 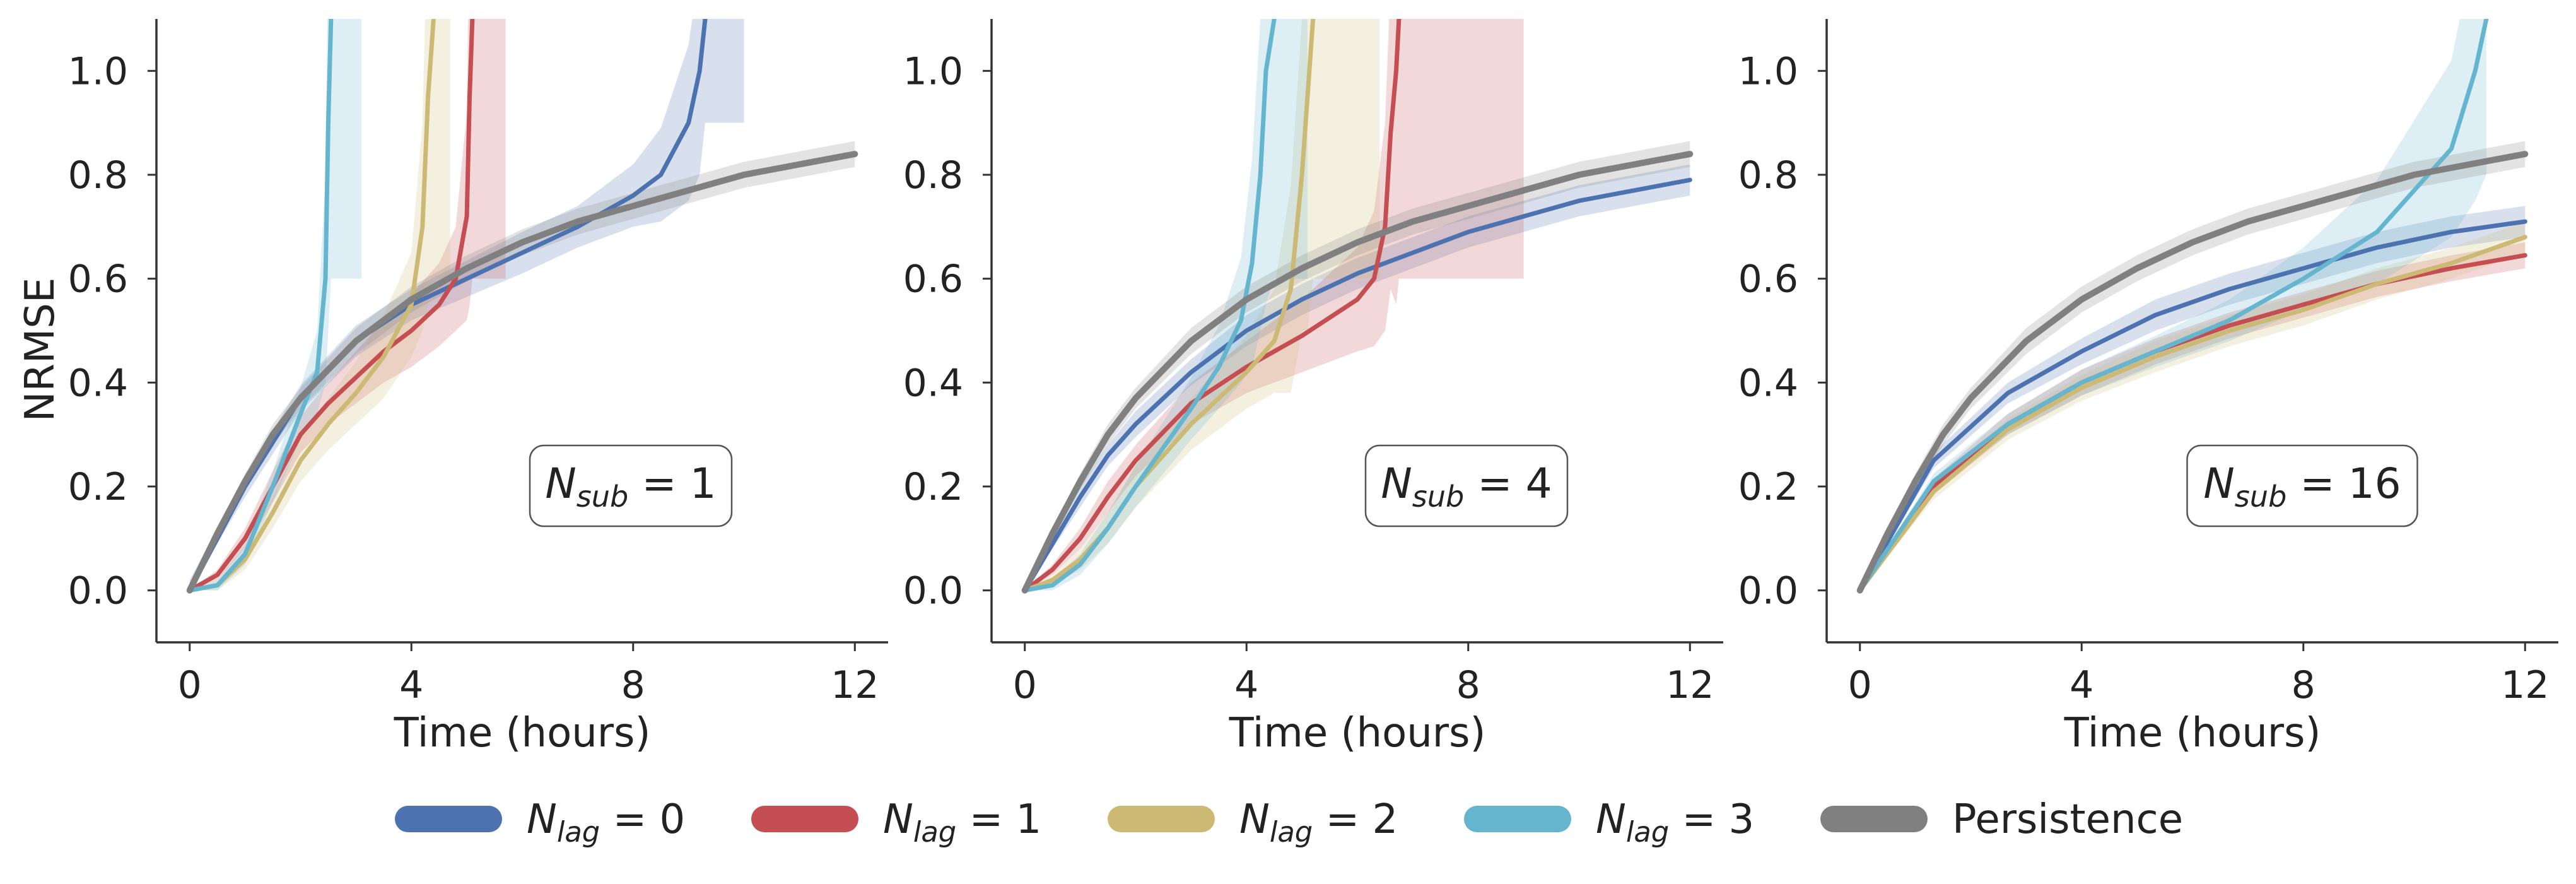 I want to click on legend-label: Nlag = 1, so click(x=962, y=822).